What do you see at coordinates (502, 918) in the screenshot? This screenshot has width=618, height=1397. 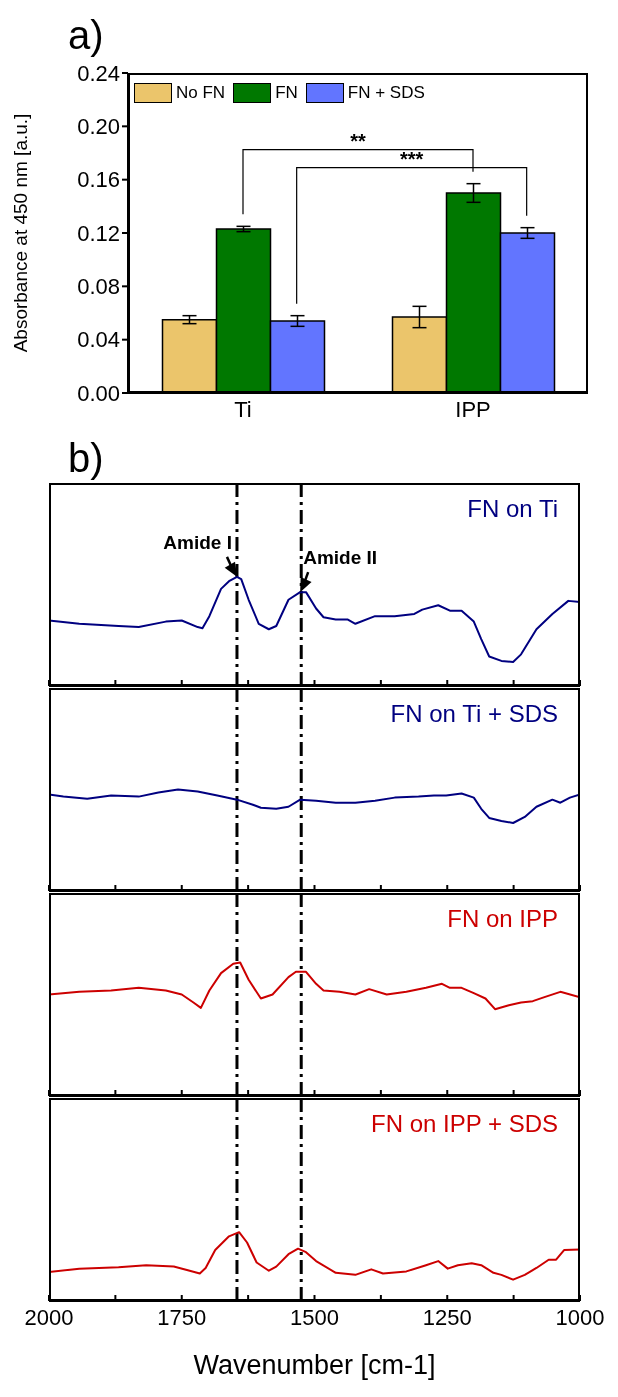 I see `text: FN on IPP` at bounding box center [502, 918].